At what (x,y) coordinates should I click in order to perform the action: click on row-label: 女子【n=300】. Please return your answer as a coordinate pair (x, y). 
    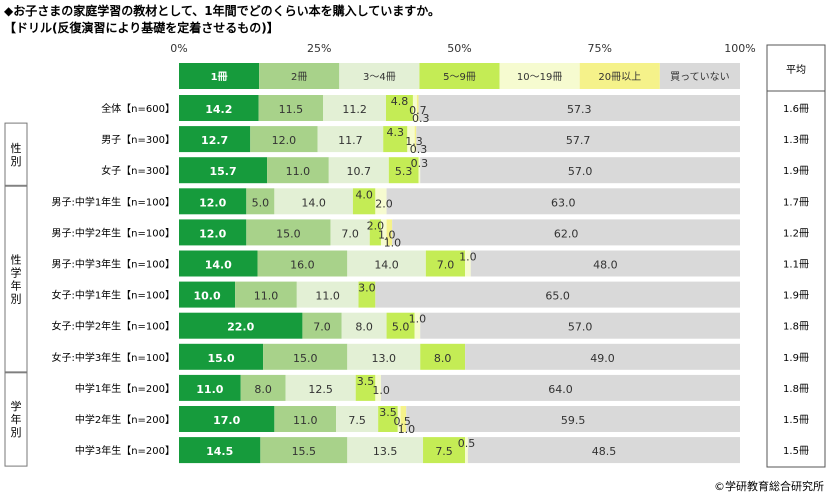
    Looking at the image, I should click on (138, 170).